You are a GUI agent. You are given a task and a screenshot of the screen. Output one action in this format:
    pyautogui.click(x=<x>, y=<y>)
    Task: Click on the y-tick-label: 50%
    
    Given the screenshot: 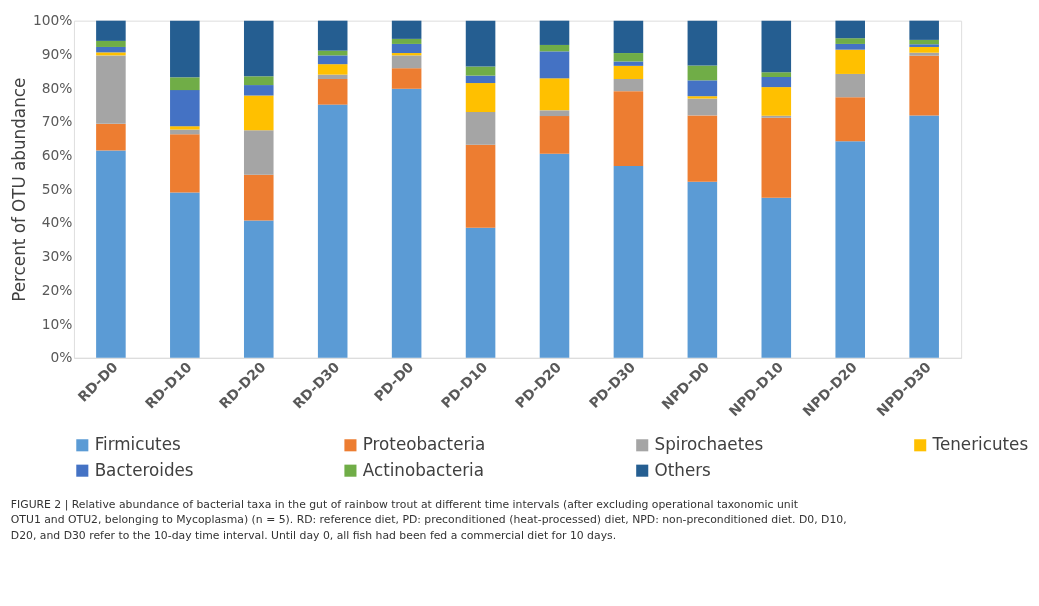 What is the action you would take?
    pyautogui.click(x=57, y=188)
    